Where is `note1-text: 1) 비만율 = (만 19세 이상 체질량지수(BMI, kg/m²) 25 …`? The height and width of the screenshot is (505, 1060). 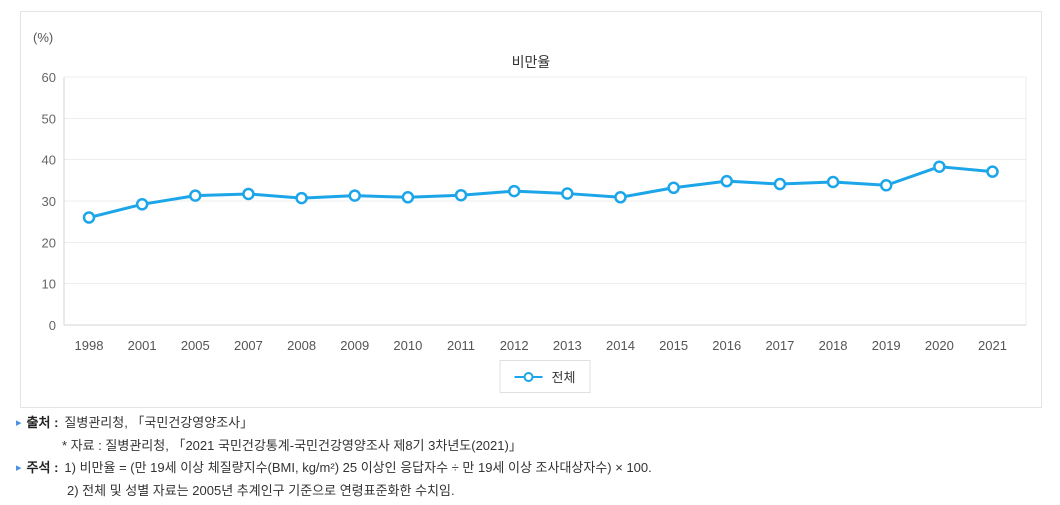 note1-text: 1) 비만율 = (만 19세 이상 체질량지수(BMI, kg/m²) 25 … is located at coordinates (358, 467).